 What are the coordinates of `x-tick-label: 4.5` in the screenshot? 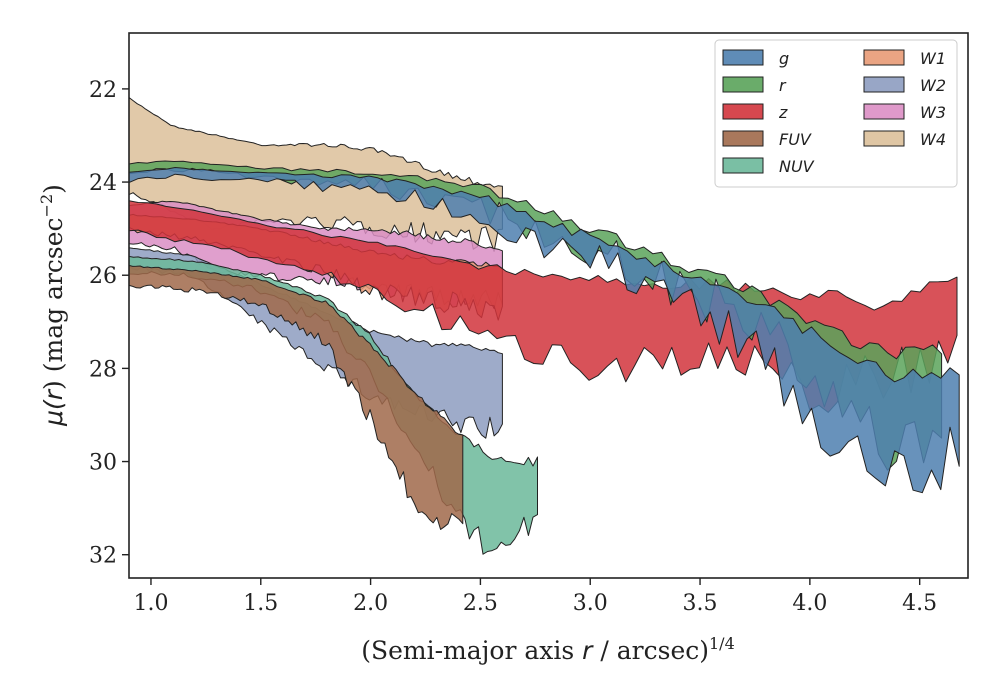 It's located at (919, 603).